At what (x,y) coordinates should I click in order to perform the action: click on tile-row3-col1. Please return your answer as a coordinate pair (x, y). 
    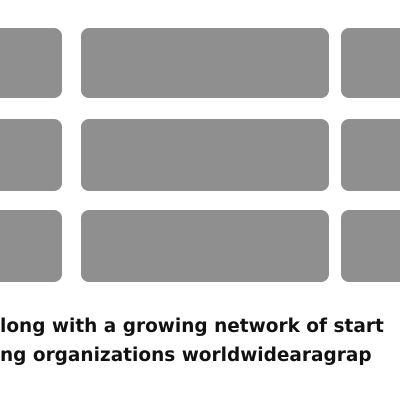
    Looking at the image, I should click on (31, 246).